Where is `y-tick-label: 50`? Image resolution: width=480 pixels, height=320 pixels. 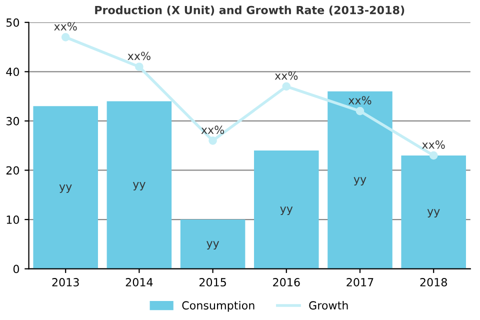
y-tick-label: 50 is located at coordinates (13, 22).